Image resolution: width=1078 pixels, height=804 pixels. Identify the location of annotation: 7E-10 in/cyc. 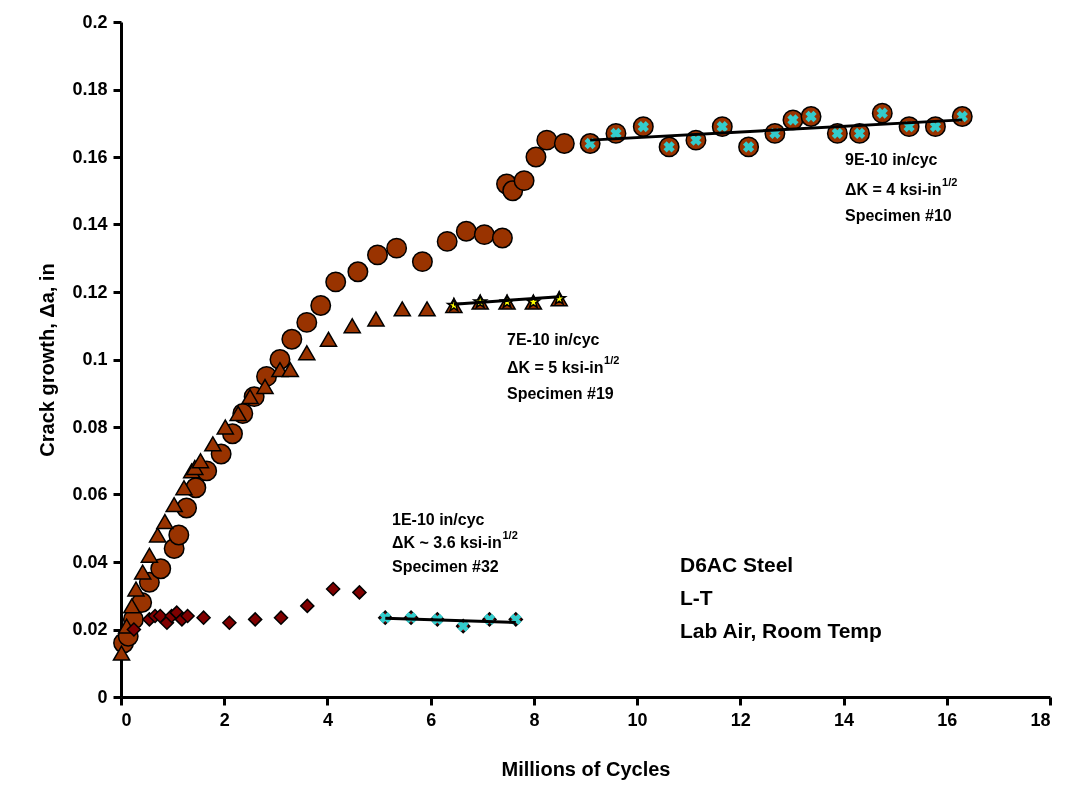
(553, 339).